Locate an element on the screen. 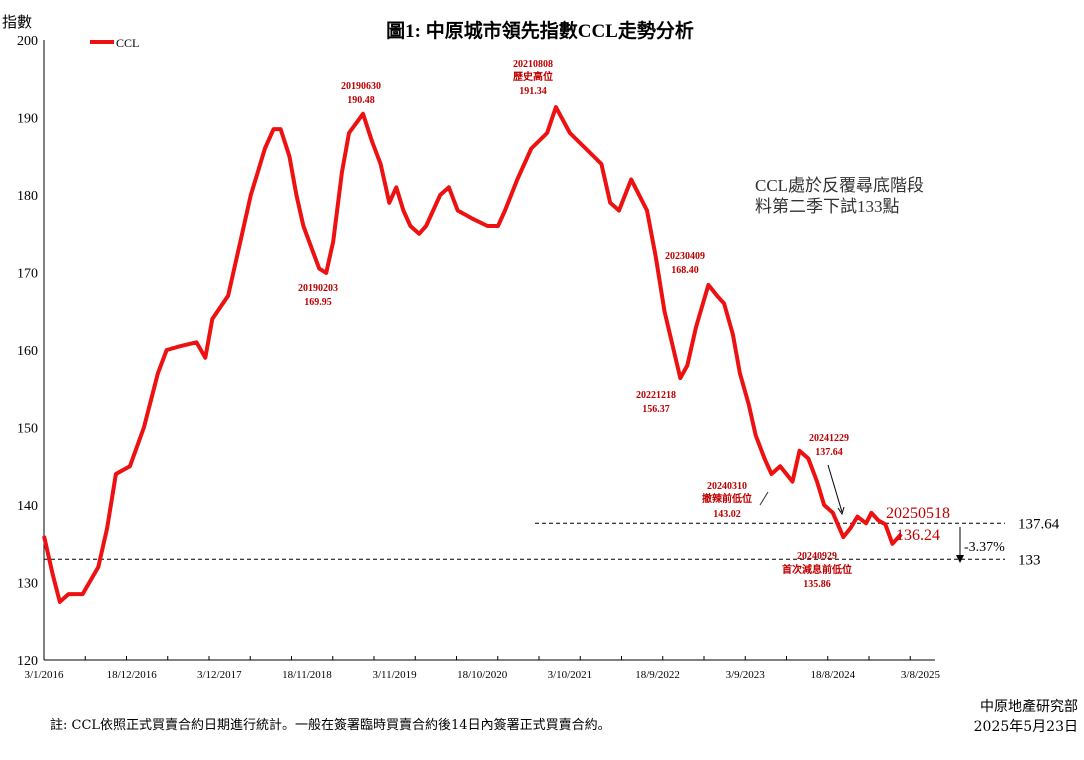 This screenshot has width=1084, height=760. y-tick-label: 190 is located at coordinates (27, 119).